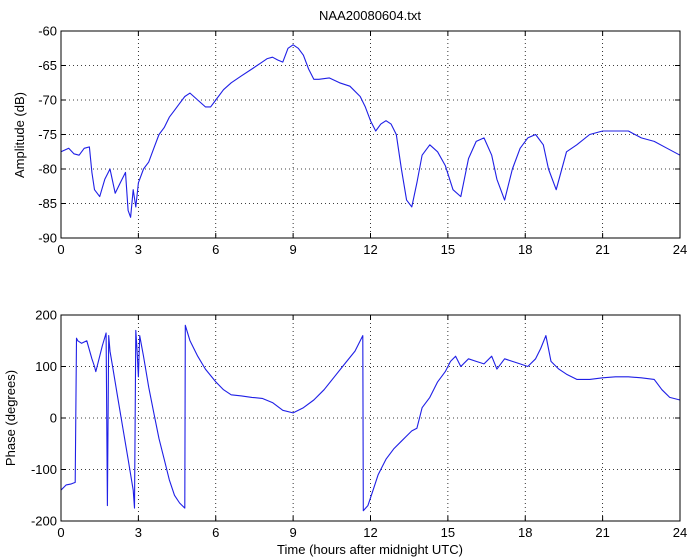  What do you see at coordinates (293, 532) in the screenshot?
I see `phase-x-tick-label: 9` at bounding box center [293, 532].